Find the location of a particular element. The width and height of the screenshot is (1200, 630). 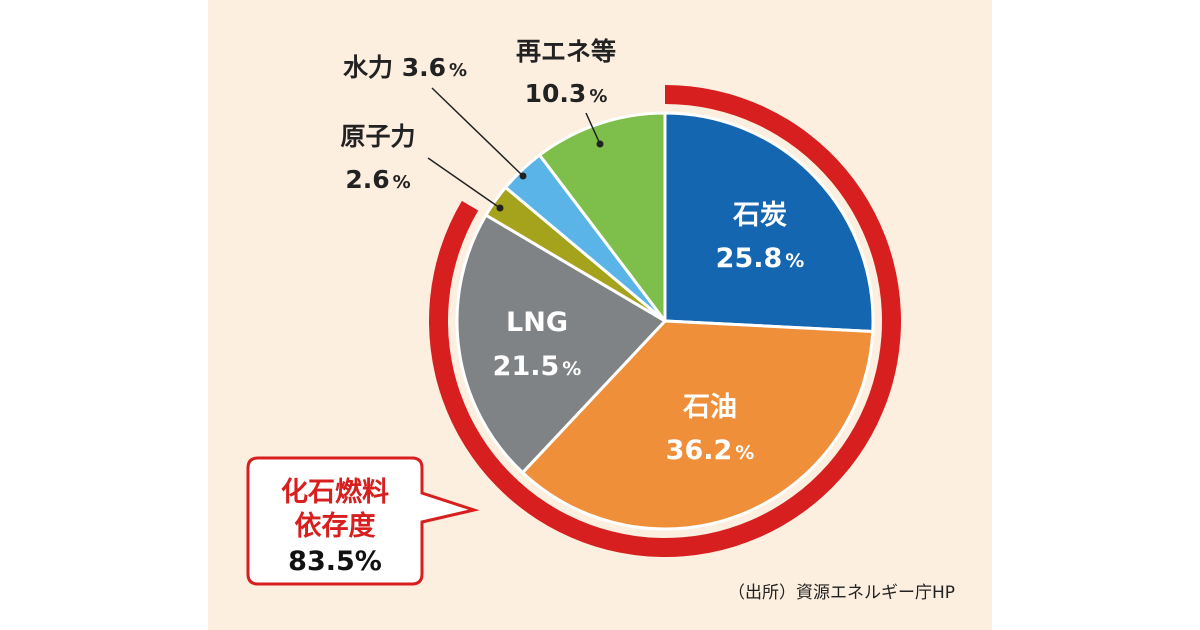

callout-box is located at coordinates (363, 521).